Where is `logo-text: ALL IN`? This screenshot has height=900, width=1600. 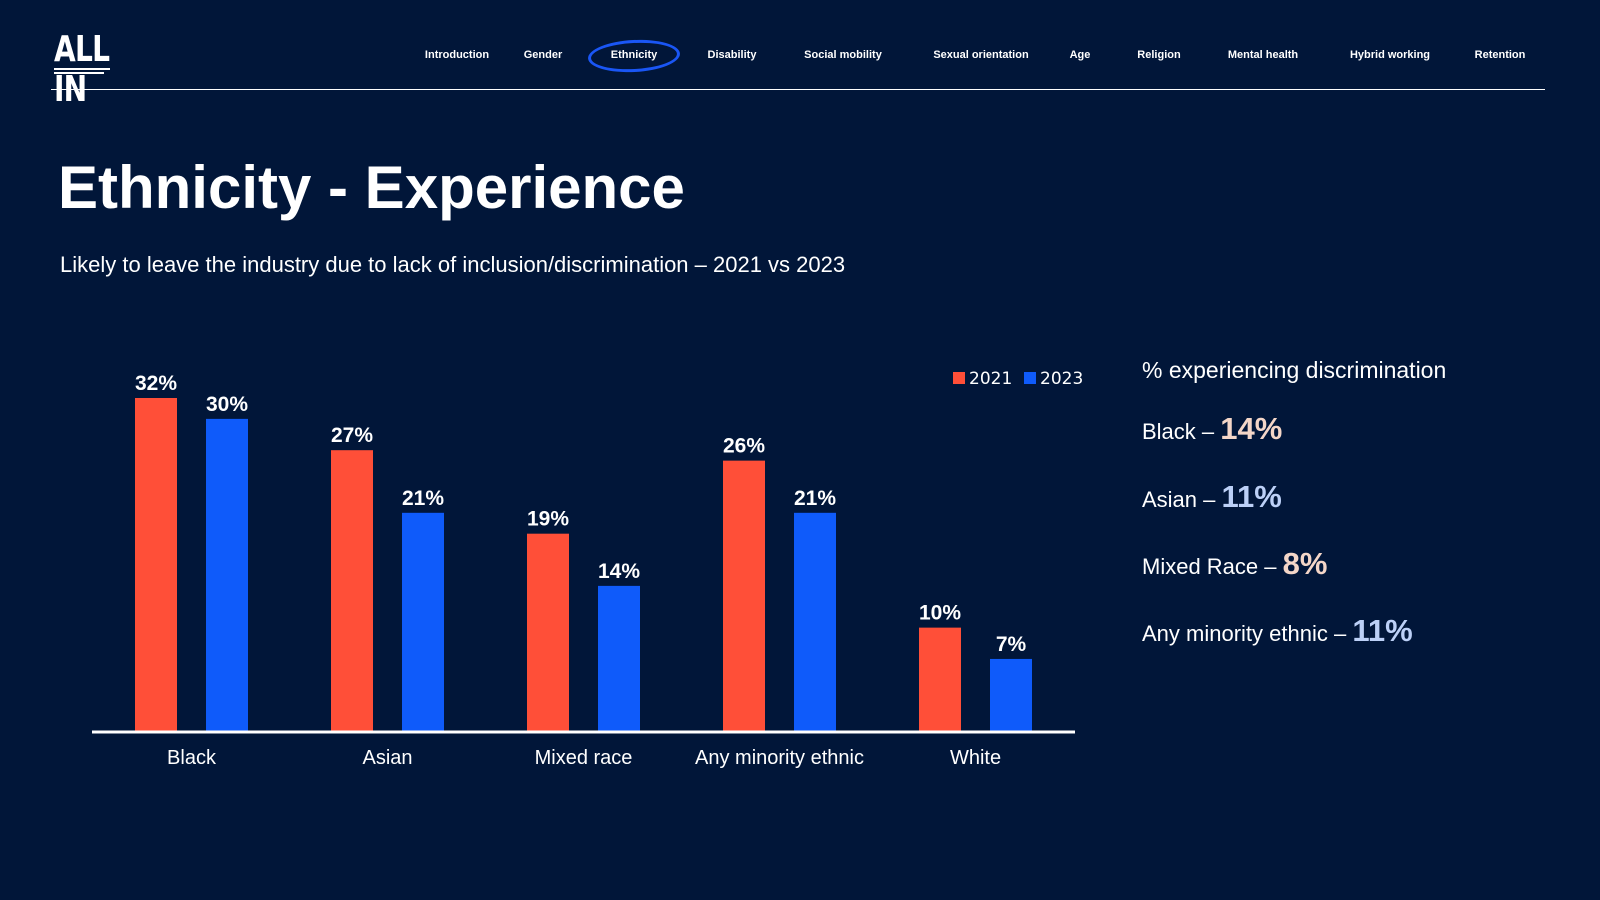 logo-text: ALL IN is located at coordinates (82, 69).